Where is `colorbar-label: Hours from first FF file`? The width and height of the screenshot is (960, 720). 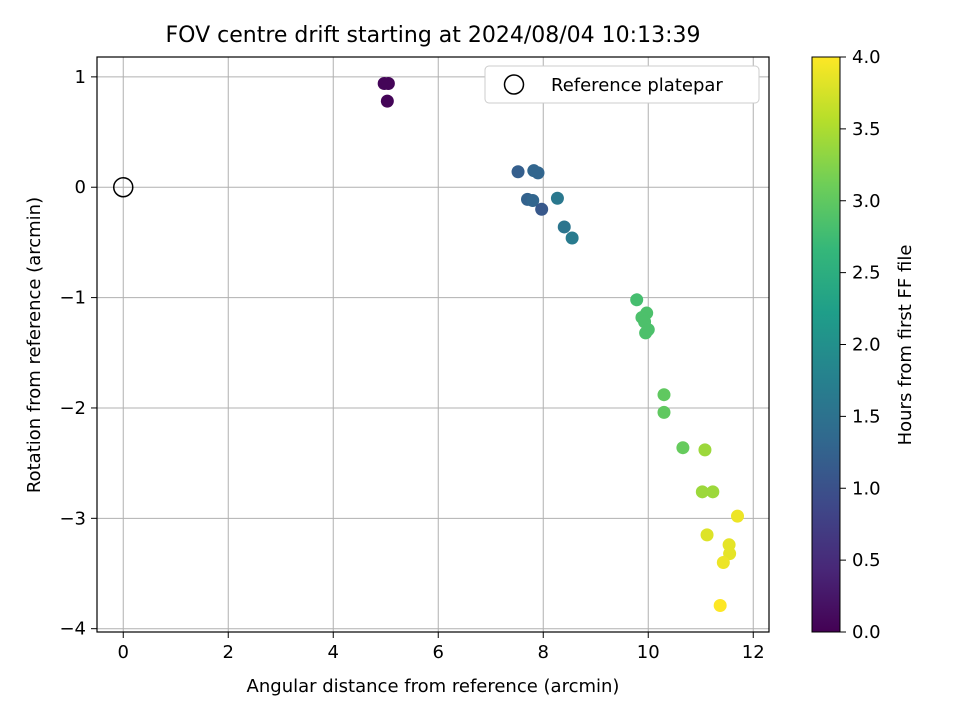
colorbar-label: Hours from first FF file is located at coordinates (905, 345).